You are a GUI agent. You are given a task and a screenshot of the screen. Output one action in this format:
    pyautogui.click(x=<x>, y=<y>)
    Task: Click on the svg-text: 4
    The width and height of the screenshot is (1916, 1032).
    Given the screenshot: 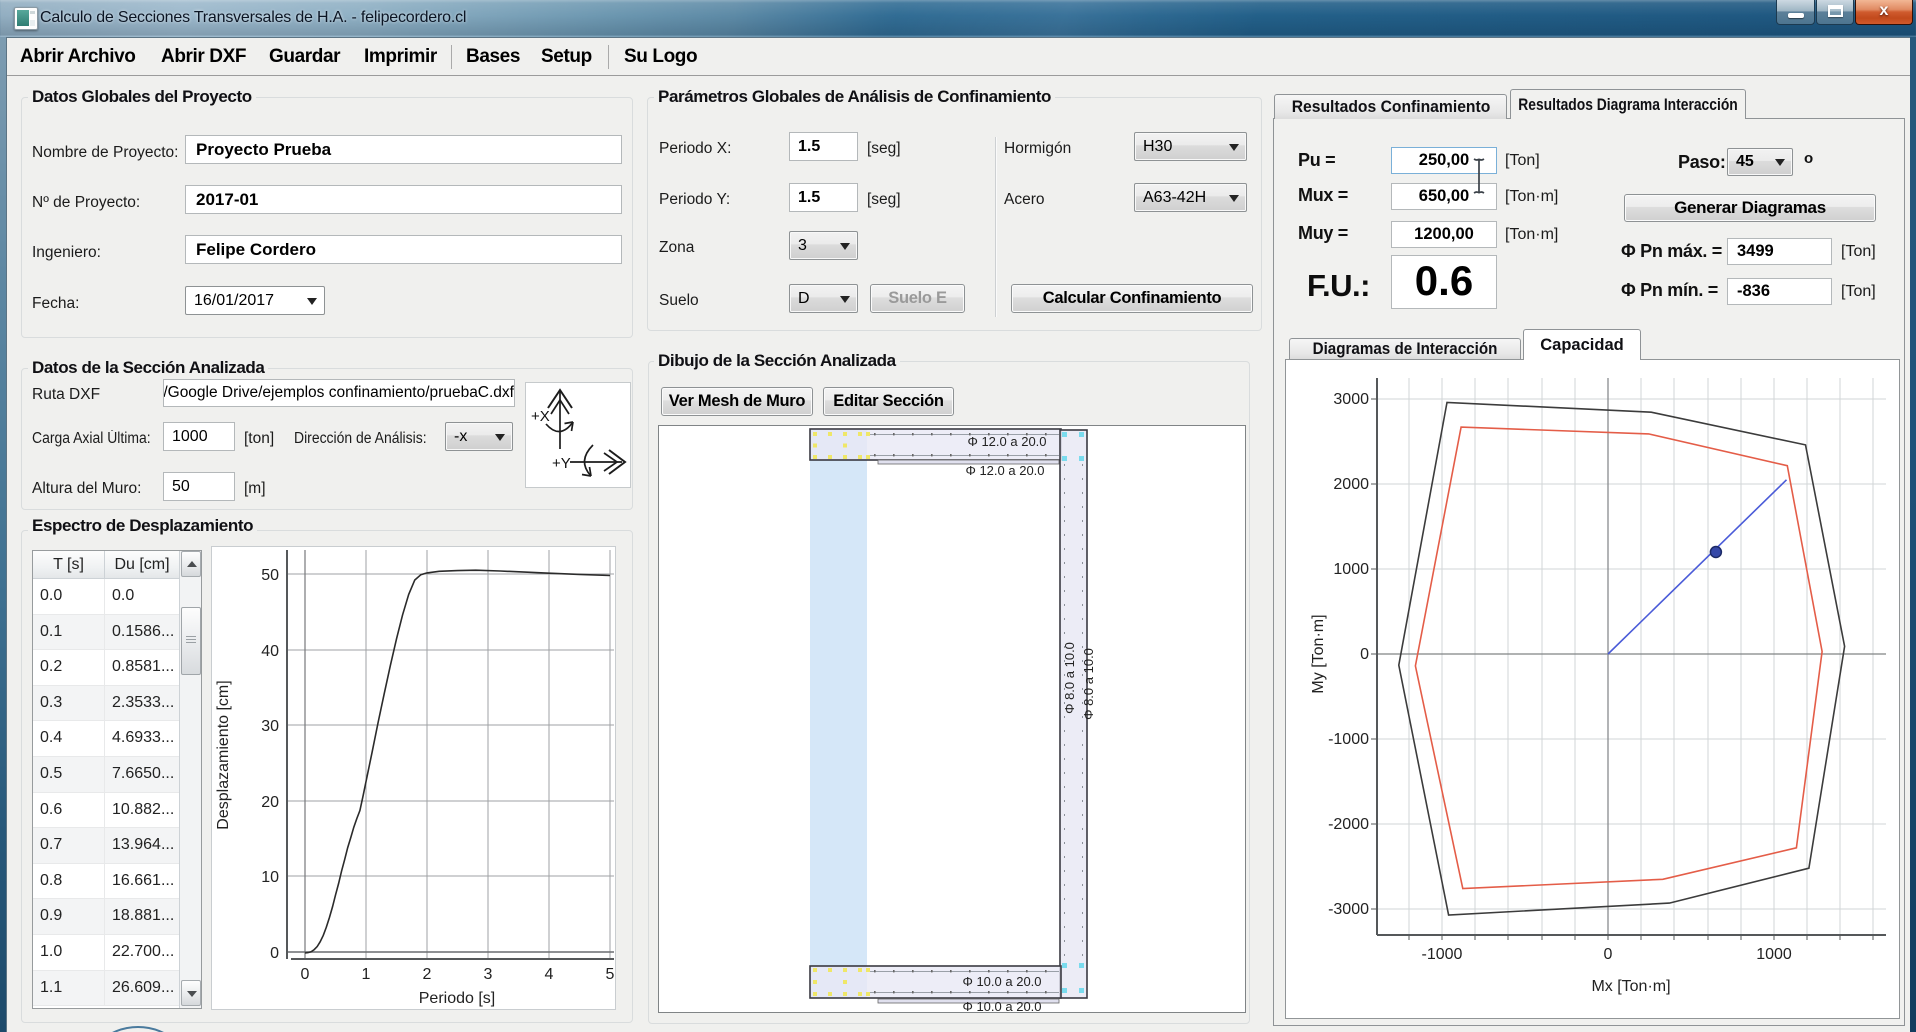 What is the action you would take?
    pyautogui.click(x=549, y=974)
    